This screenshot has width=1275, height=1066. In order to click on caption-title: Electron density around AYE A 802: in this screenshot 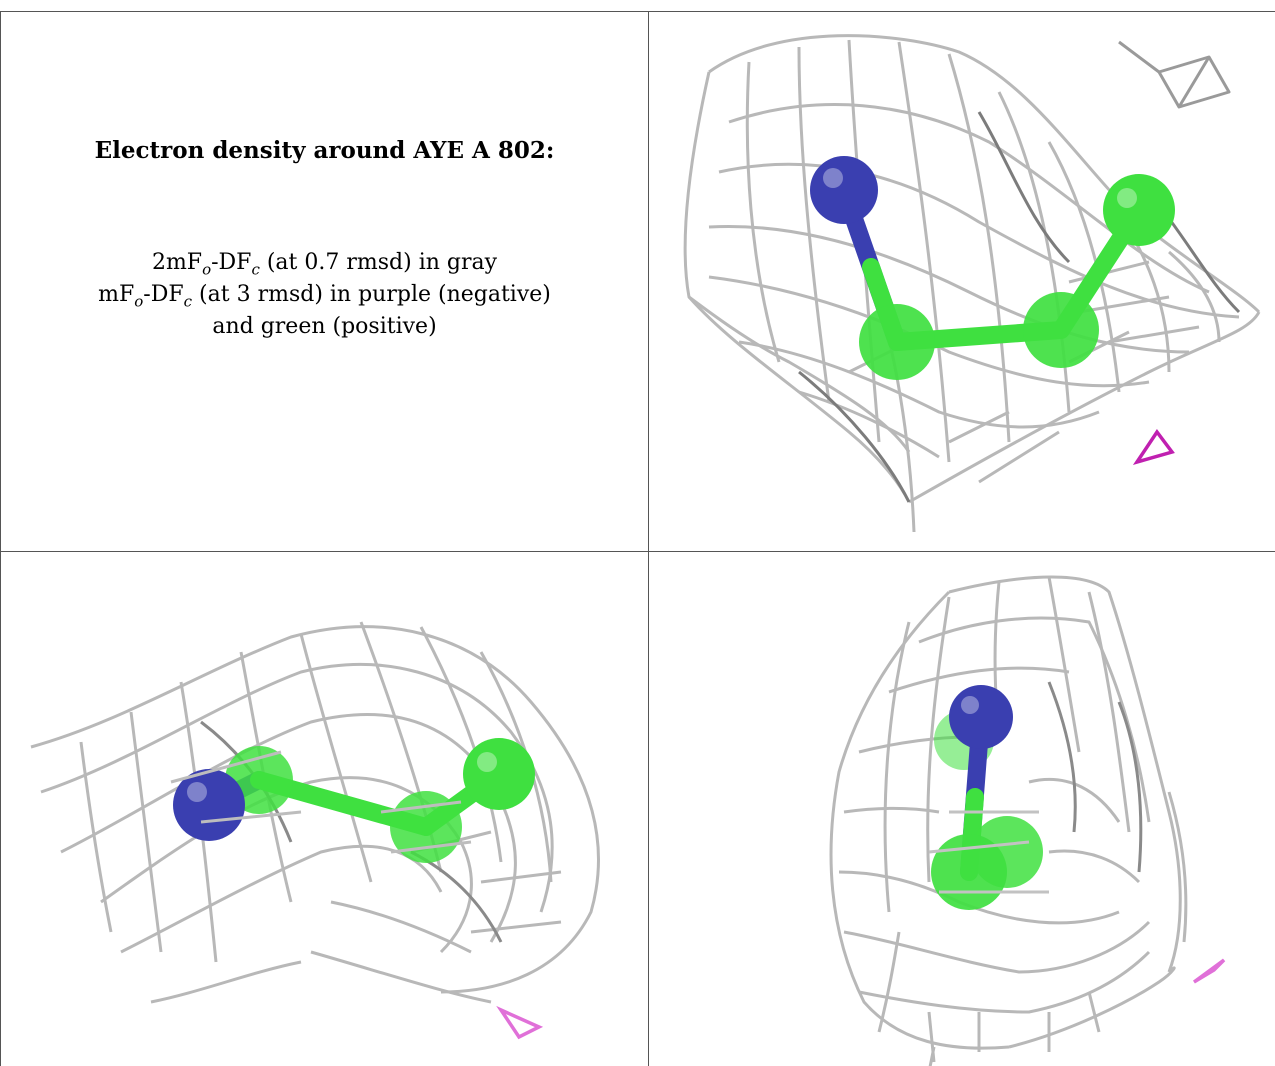, I will do `click(324, 150)`.